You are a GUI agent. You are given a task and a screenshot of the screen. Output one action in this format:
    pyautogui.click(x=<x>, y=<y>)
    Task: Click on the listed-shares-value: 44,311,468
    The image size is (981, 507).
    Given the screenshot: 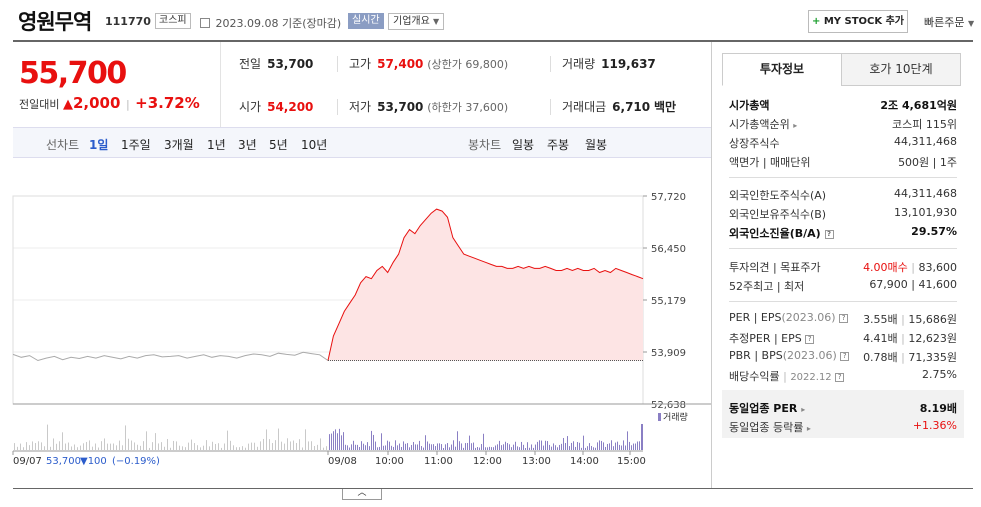 What is the action you would take?
    pyautogui.click(x=925, y=141)
    